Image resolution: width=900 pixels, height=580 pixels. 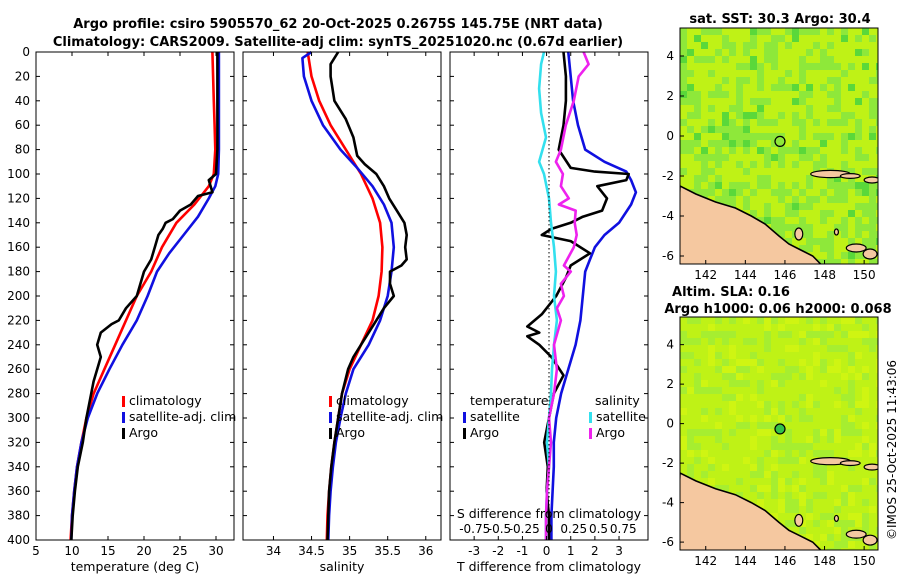 What do you see at coordinates (273, 551) in the screenshot?
I see `x-tick-label: 34` at bounding box center [273, 551].